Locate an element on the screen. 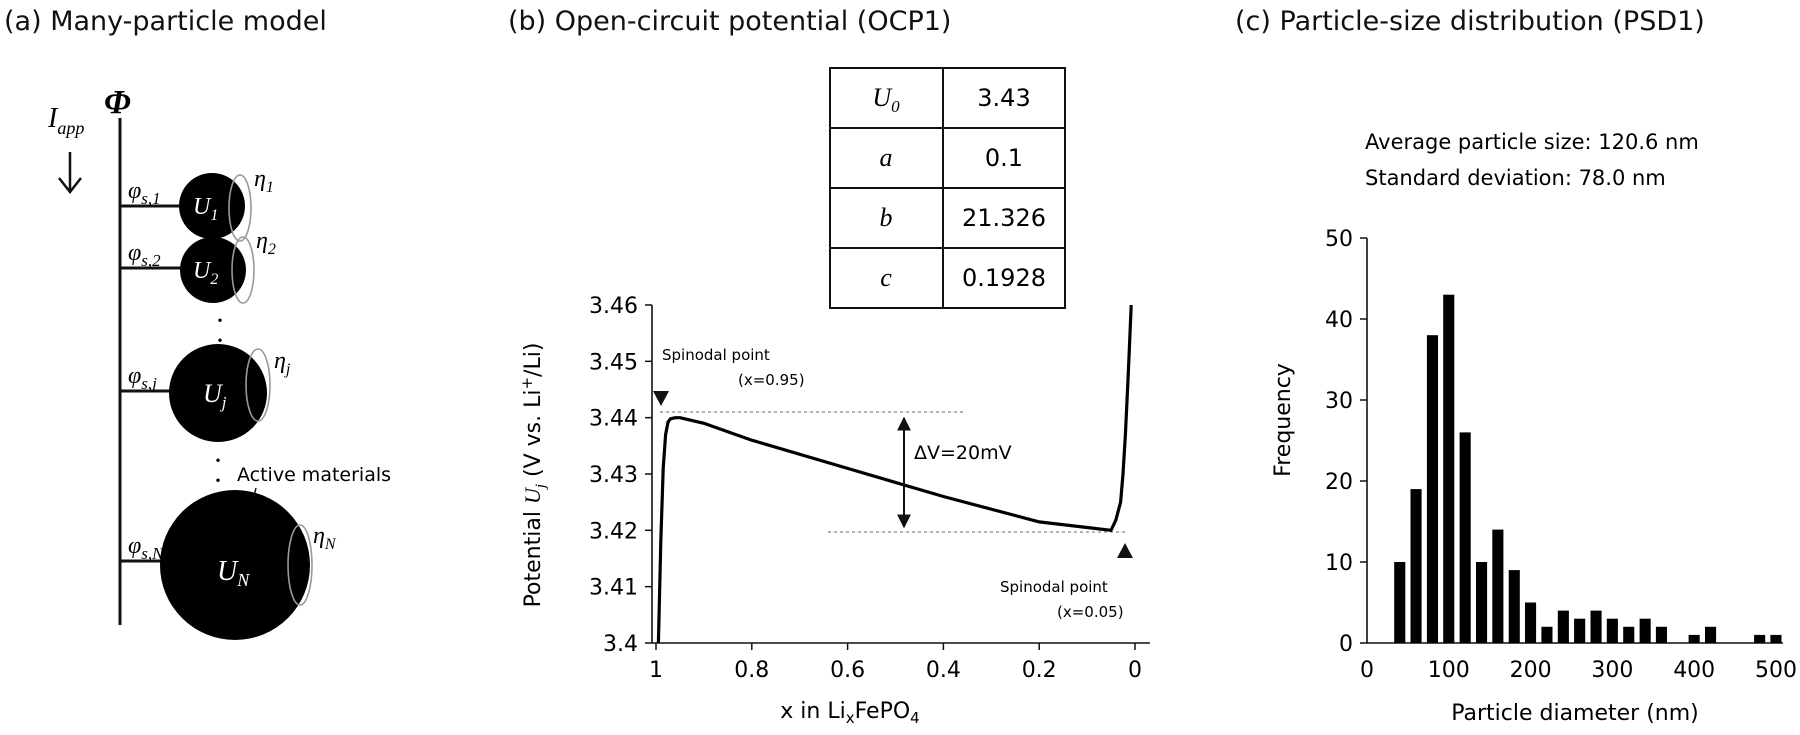 This screenshot has height=735, width=1800. psd-y-tick-label: 10 is located at coordinates (1339, 563).